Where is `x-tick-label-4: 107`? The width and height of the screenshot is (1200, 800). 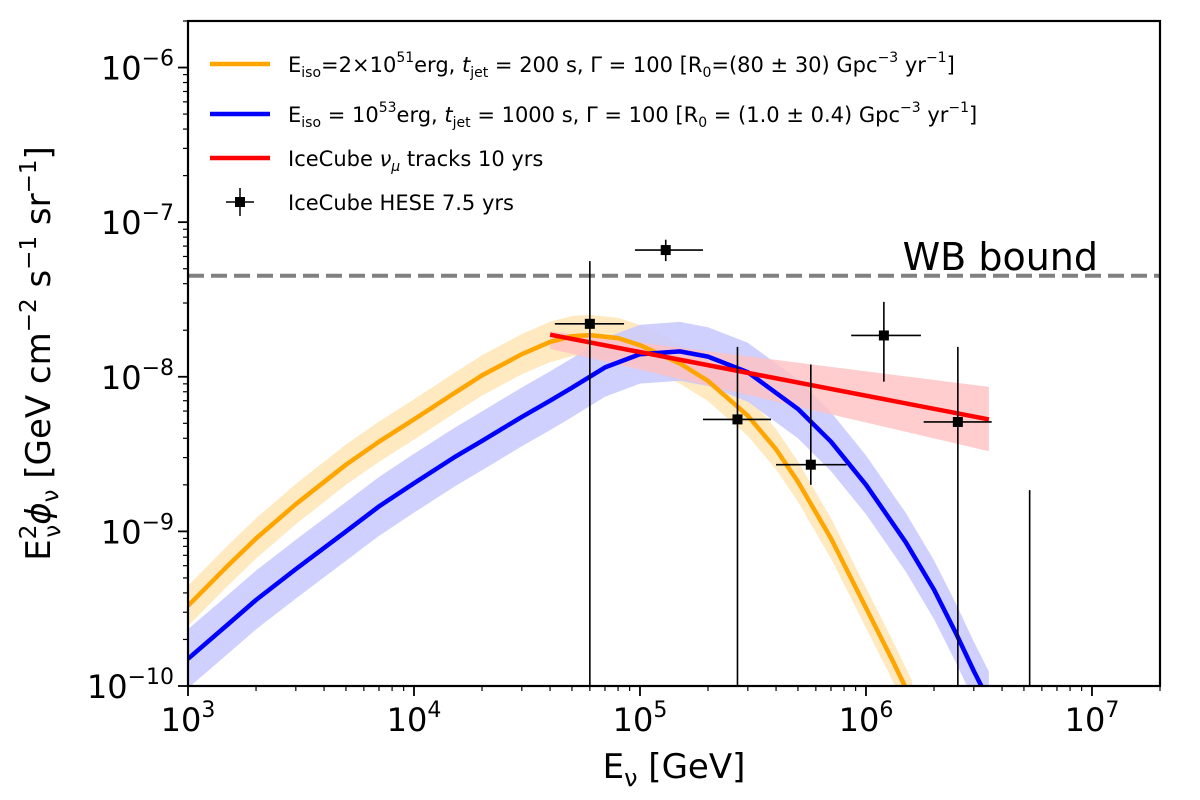
x-tick-label-4: 107 is located at coordinates (1092, 718).